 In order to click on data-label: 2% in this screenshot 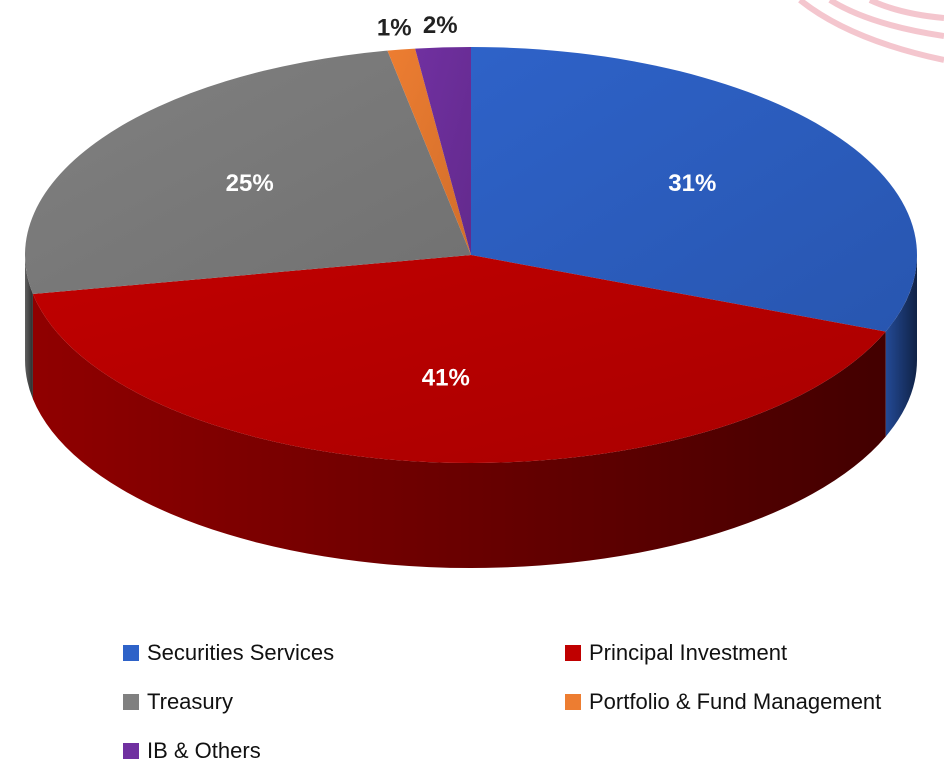, I will do `click(440, 25)`.